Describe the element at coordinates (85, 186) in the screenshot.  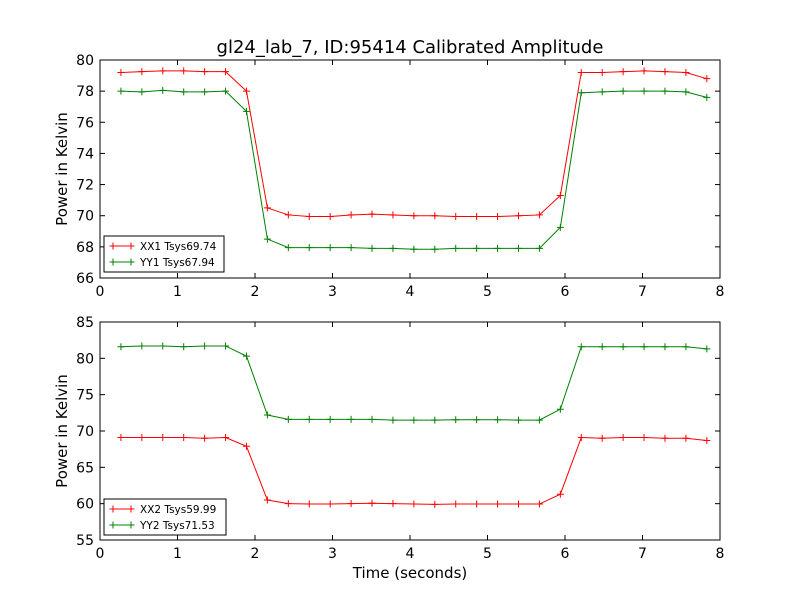
I see `y-tick-label: 72` at that location.